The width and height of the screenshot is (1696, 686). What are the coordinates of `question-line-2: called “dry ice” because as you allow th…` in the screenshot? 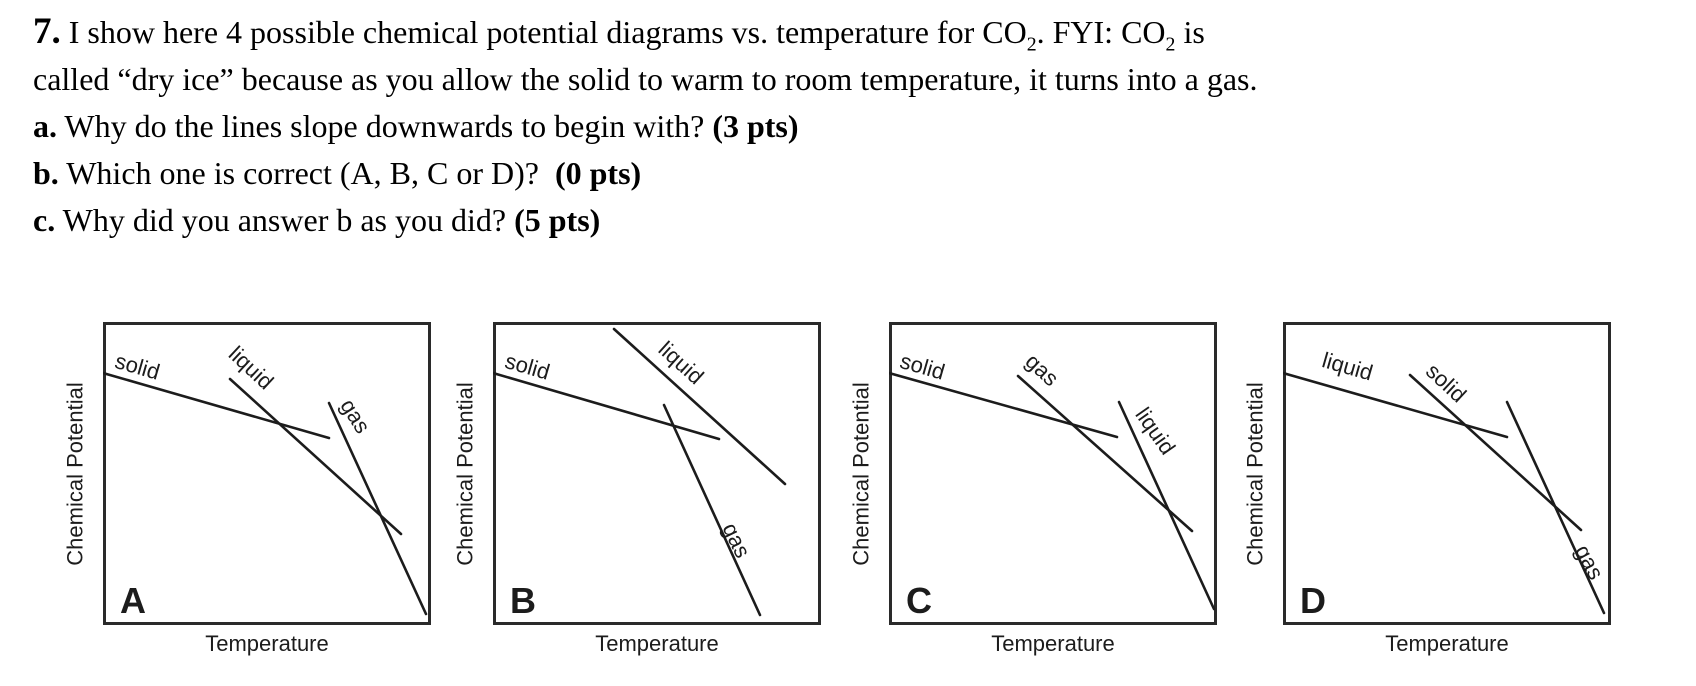 It's located at (645, 79).